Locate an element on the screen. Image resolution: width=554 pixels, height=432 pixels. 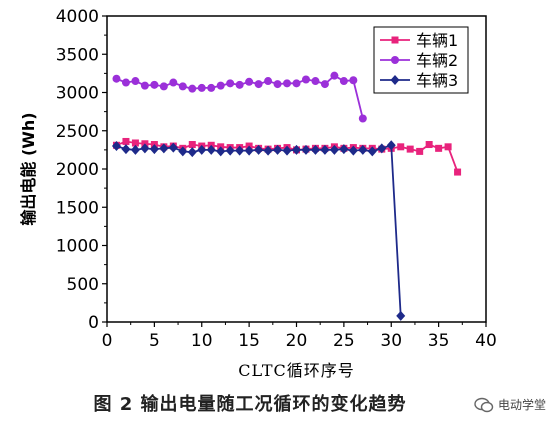
x-tick-label: 40 is located at coordinates (486, 341).